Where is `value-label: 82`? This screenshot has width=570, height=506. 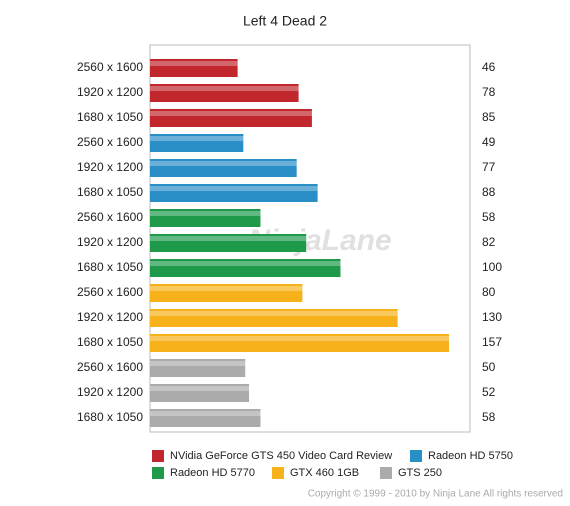
value-label: 82 is located at coordinates (489, 242).